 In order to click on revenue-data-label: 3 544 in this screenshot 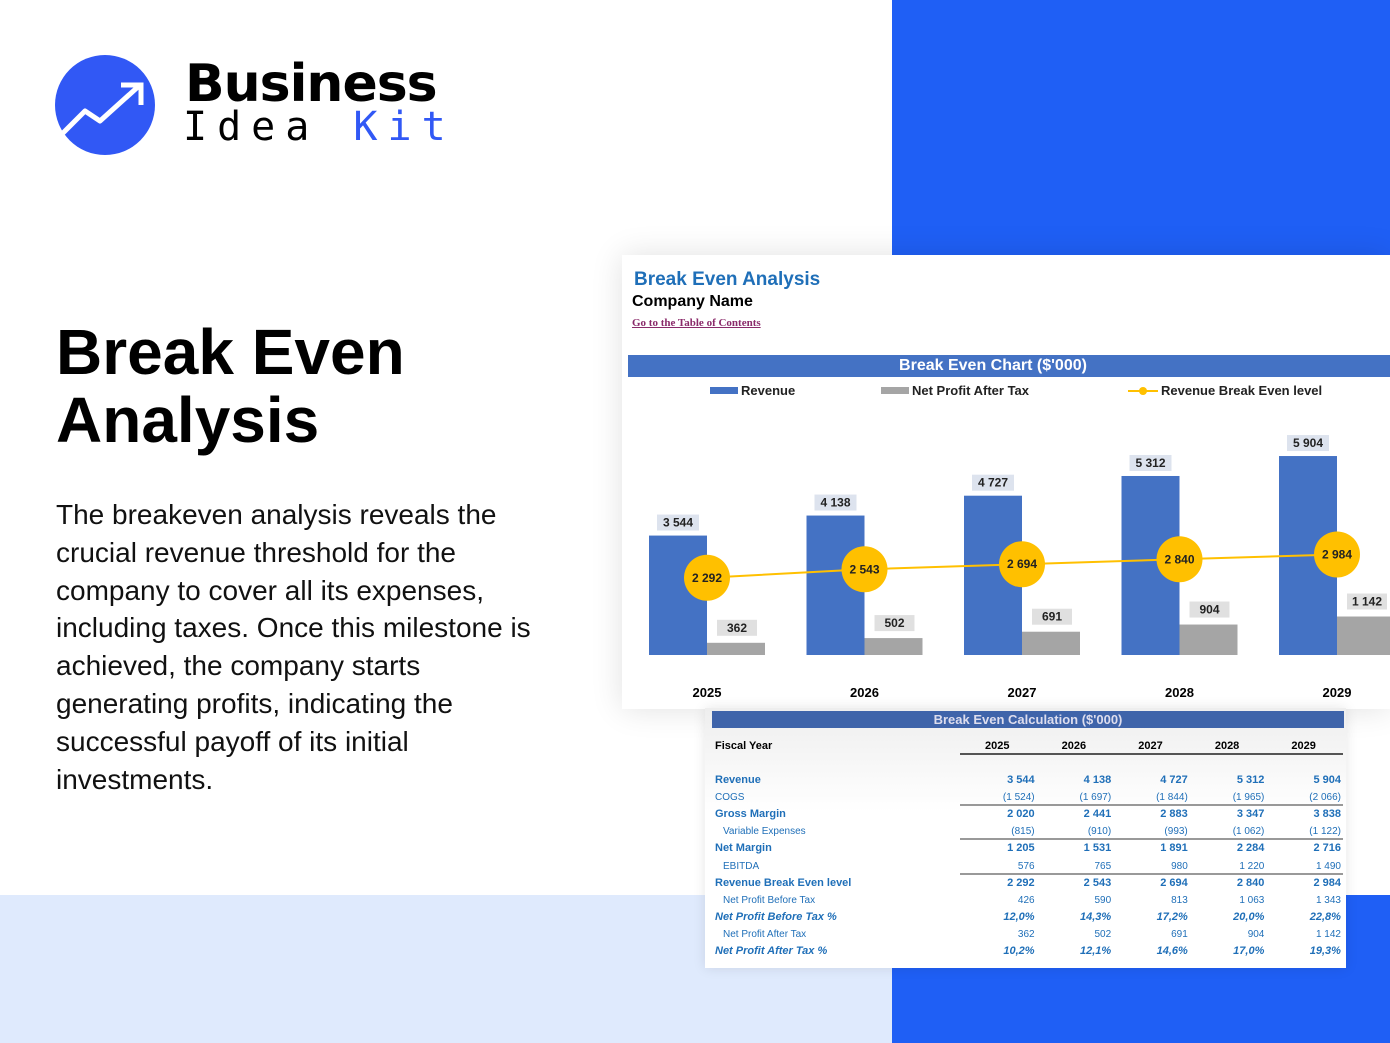, I will do `click(678, 523)`.